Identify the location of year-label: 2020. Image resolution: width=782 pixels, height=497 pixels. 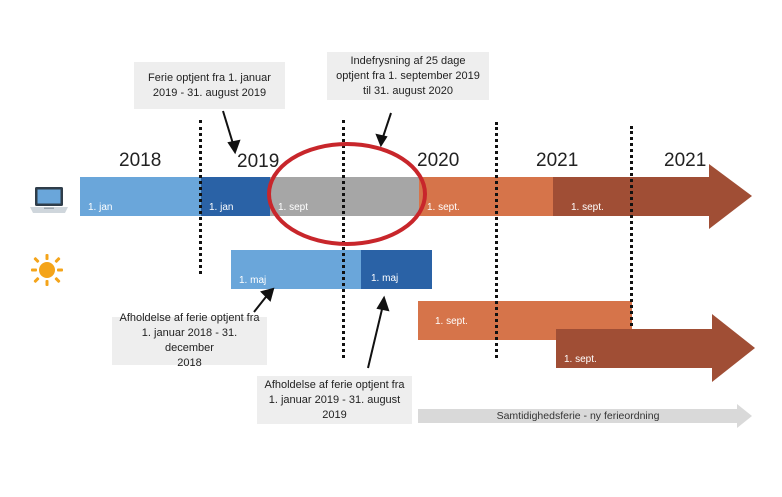
(438, 160).